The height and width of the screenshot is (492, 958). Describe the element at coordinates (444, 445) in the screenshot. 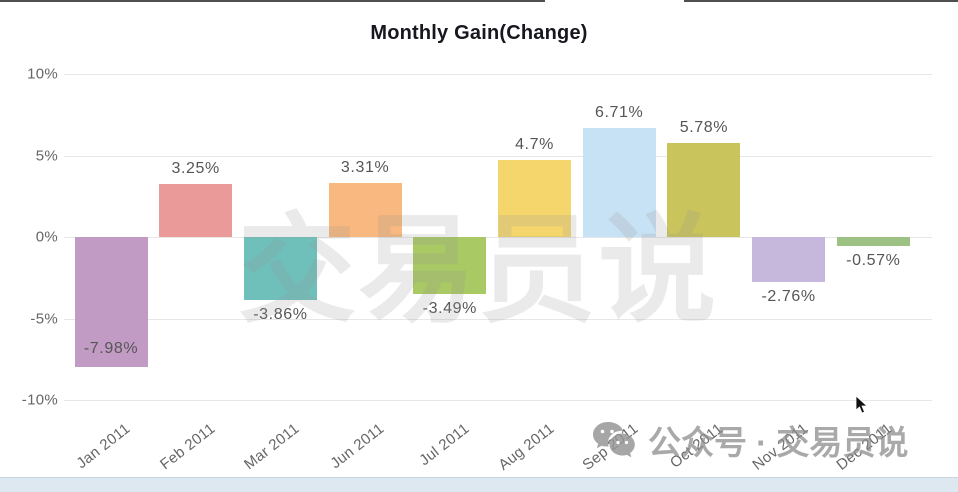

I see `x-axis-label: Jul 2011` at that location.